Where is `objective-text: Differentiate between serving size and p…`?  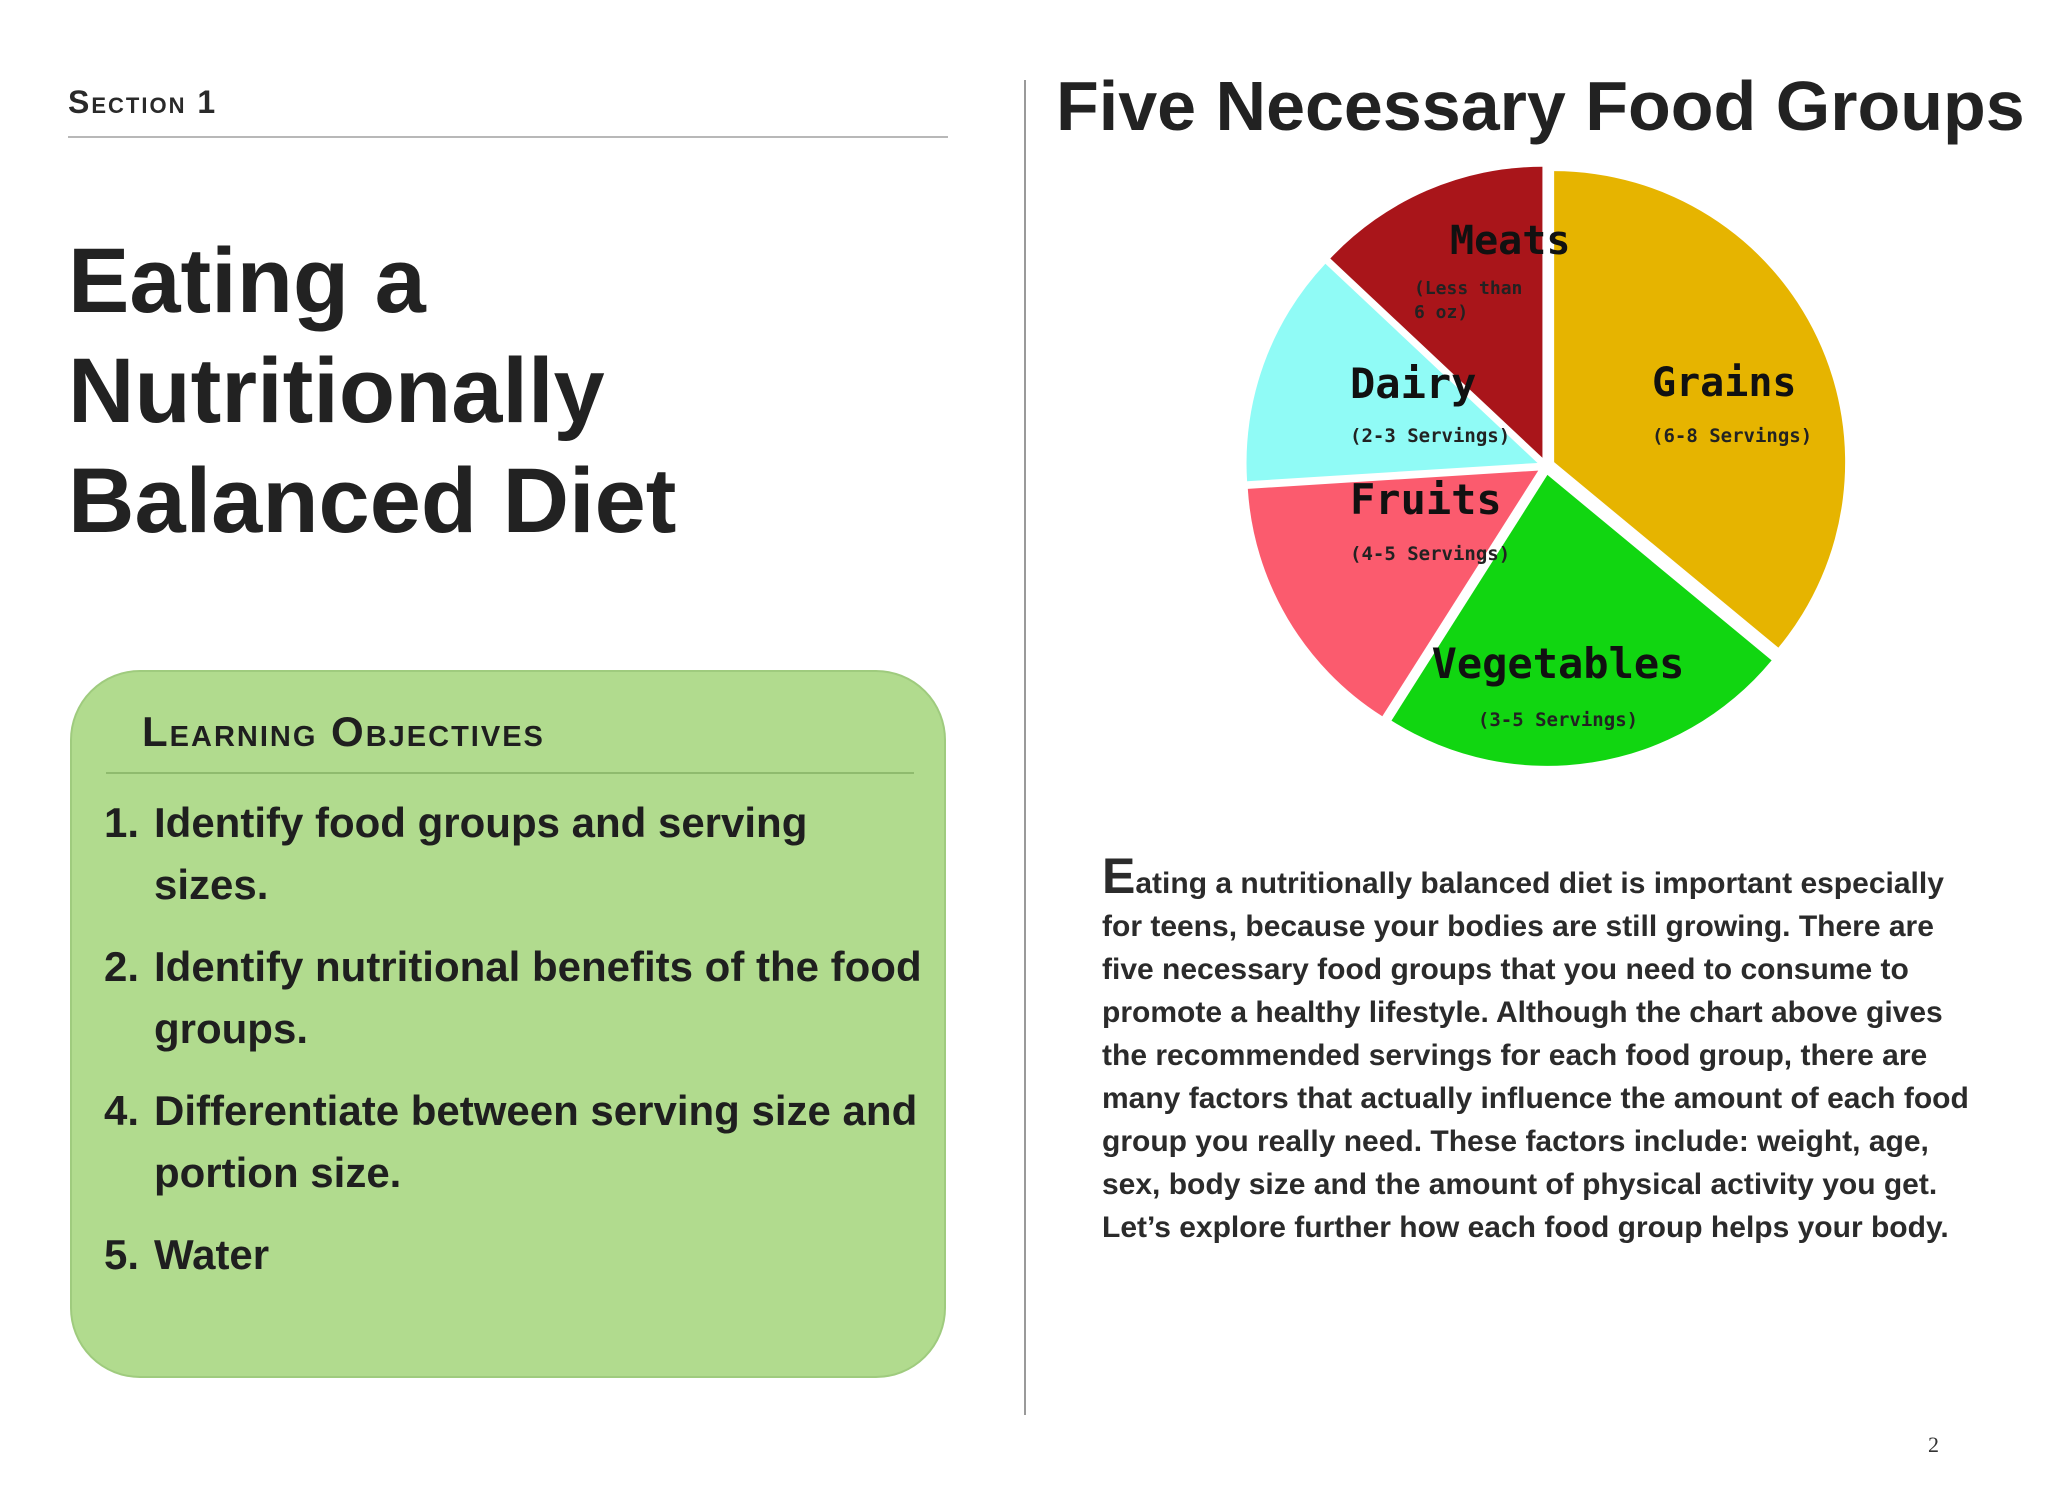 objective-text: Differentiate between serving size and p… is located at coordinates (536, 1141).